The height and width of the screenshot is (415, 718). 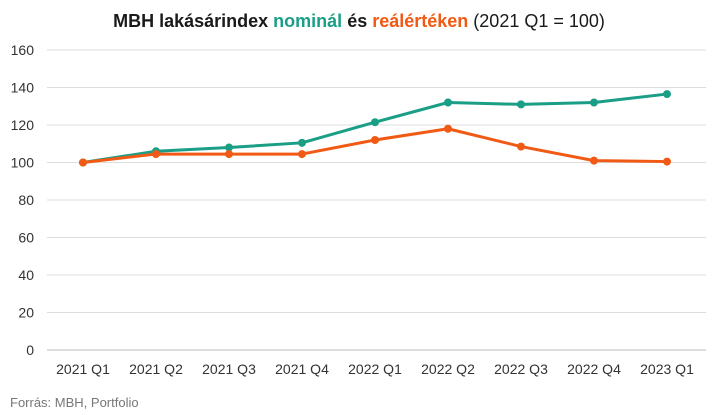 I want to click on series-line-nominal, so click(x=375, y=128).